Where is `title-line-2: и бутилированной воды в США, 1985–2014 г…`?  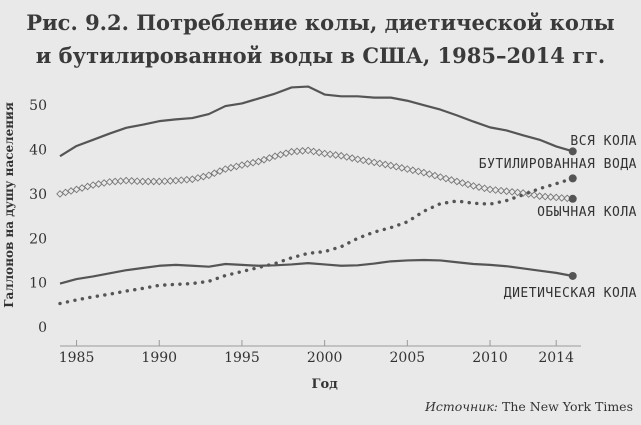
title-line-2: и бутилированной воды в США, 1985–2014 г… is located at coordinates (320, 55).